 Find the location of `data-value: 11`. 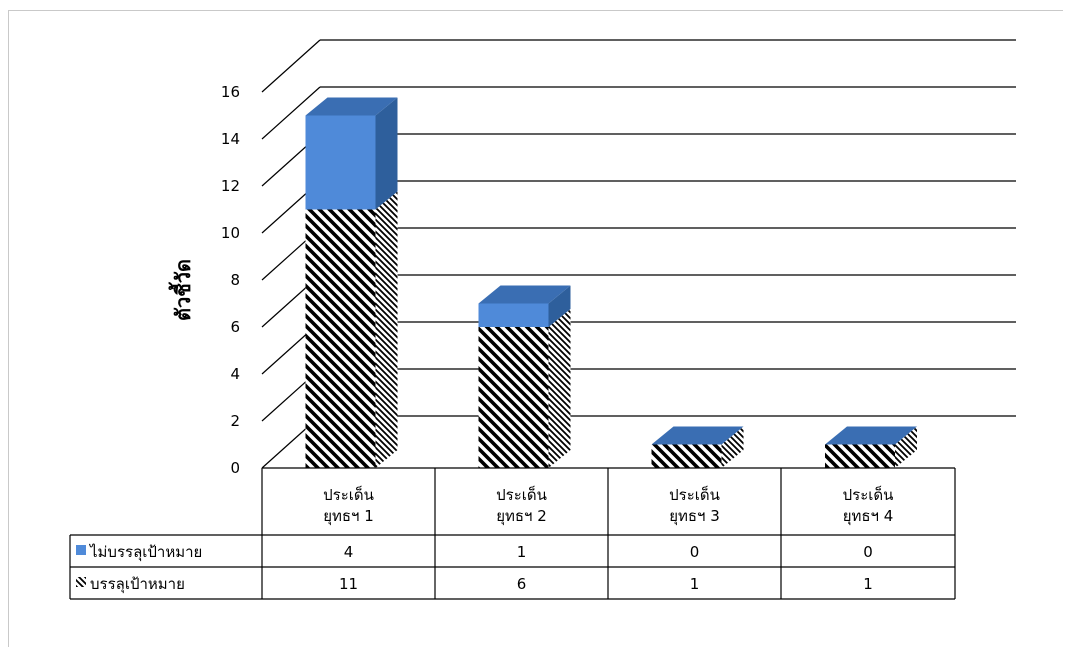

data-value: 11 is located at coordinates (348, 584).